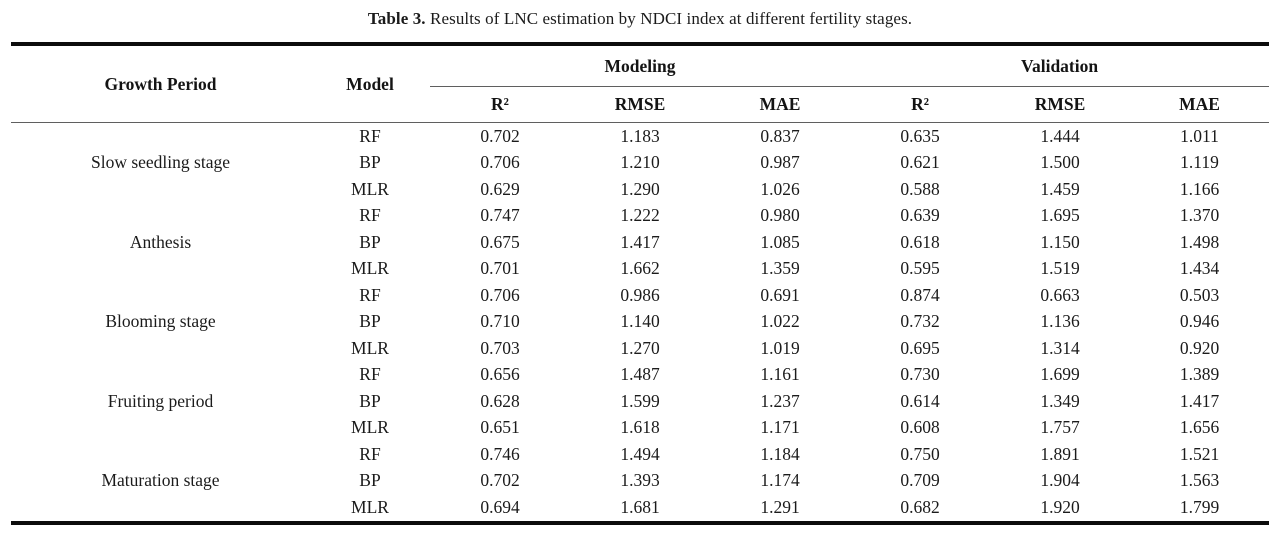 The height and width of the screenshot is (541, 1280). Describe the element at coordinates (1060, 268) in the screenshot. I see `validation-rmse-cell: 1.519` at that location.